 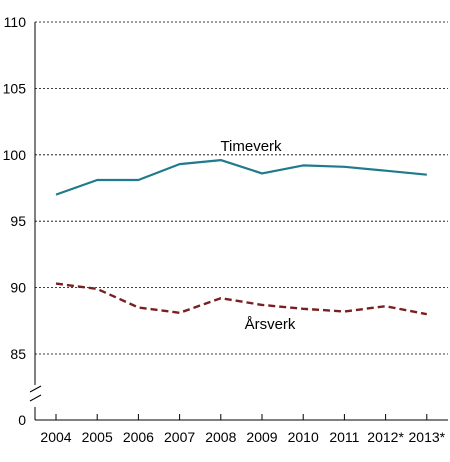 I want to click on y-tick-labels: 110 105 100 95 90 85 0, so click(x=15, y=221).